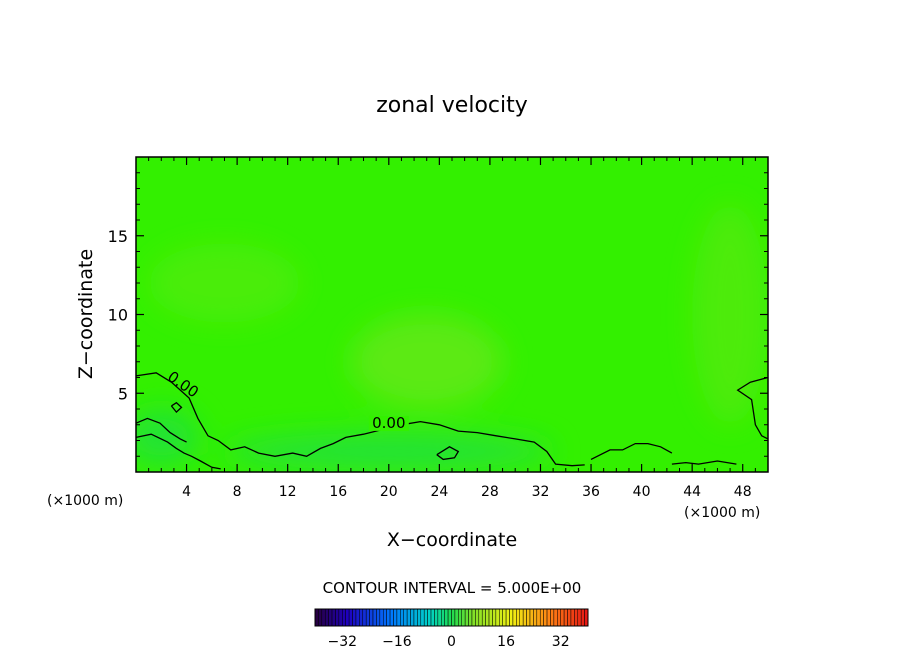 This screenshot has height=654, width=904. I want to click on x-tick-label: 28, so click(490, 492).